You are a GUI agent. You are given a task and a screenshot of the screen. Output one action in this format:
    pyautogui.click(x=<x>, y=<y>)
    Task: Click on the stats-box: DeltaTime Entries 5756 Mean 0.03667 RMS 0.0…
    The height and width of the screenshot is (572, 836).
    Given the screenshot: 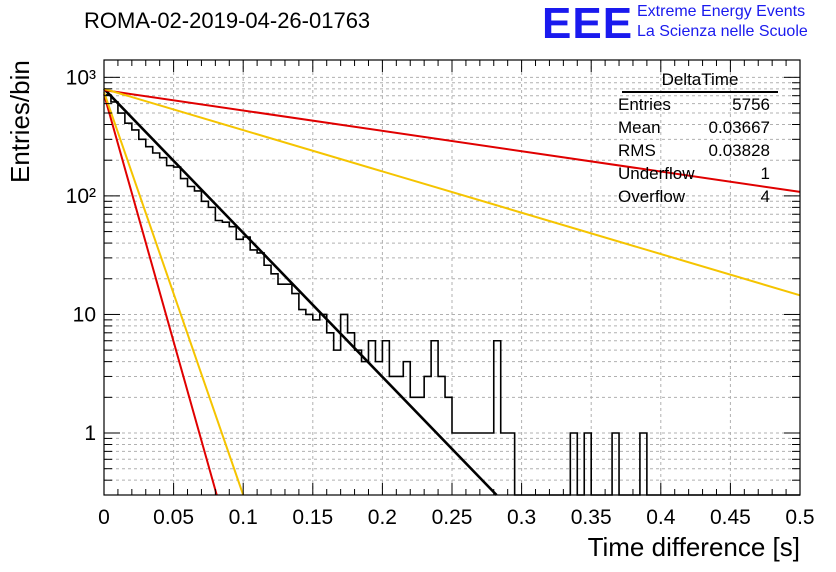 What is the action you would take?
    pyautogui.click(x=695, y=139)
    